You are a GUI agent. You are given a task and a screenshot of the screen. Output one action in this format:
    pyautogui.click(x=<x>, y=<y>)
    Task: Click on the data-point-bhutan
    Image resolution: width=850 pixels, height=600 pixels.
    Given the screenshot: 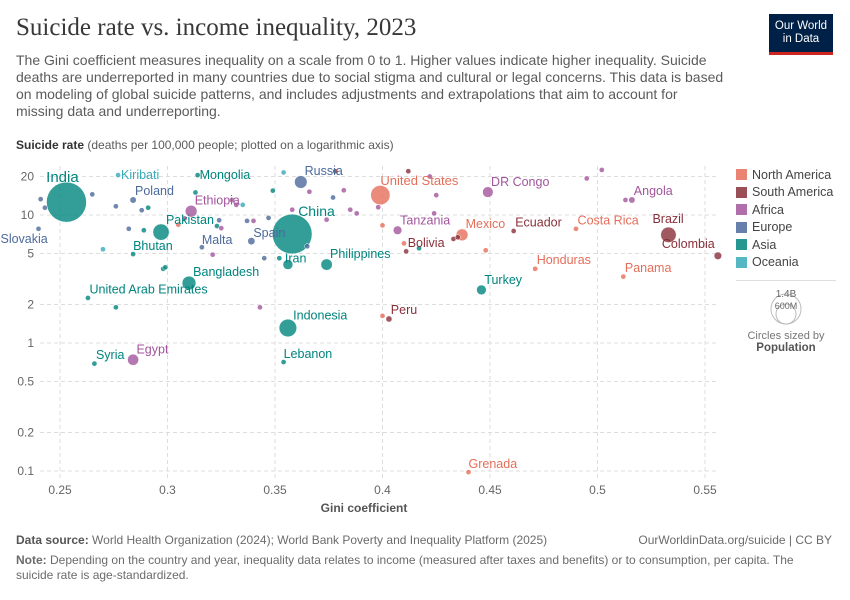 What is the action you would take?
    pyautogui.click(x=133, y=254)
    